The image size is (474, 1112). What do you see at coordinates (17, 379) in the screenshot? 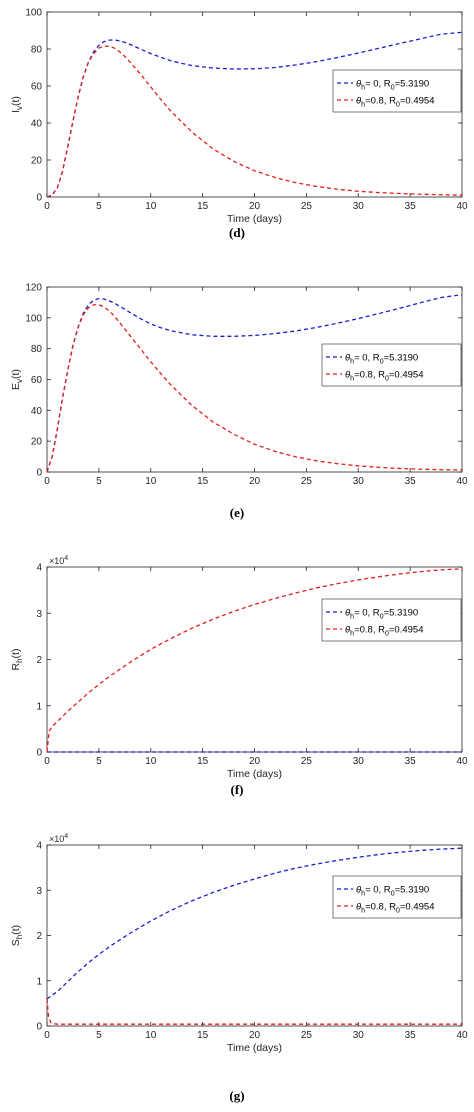
I see `y-axis-label: Ev(t)` at bounding box center [17, 379].